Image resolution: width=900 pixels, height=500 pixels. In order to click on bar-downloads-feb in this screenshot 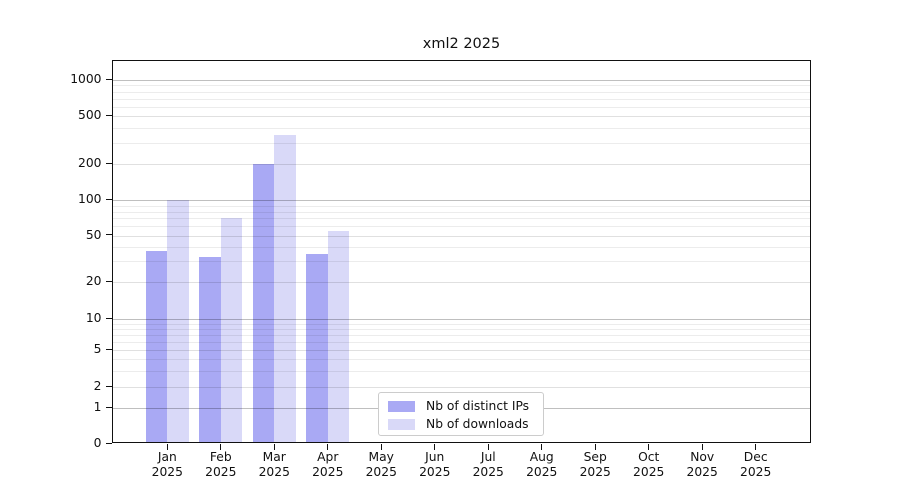, I will do `click(231, 330)`.